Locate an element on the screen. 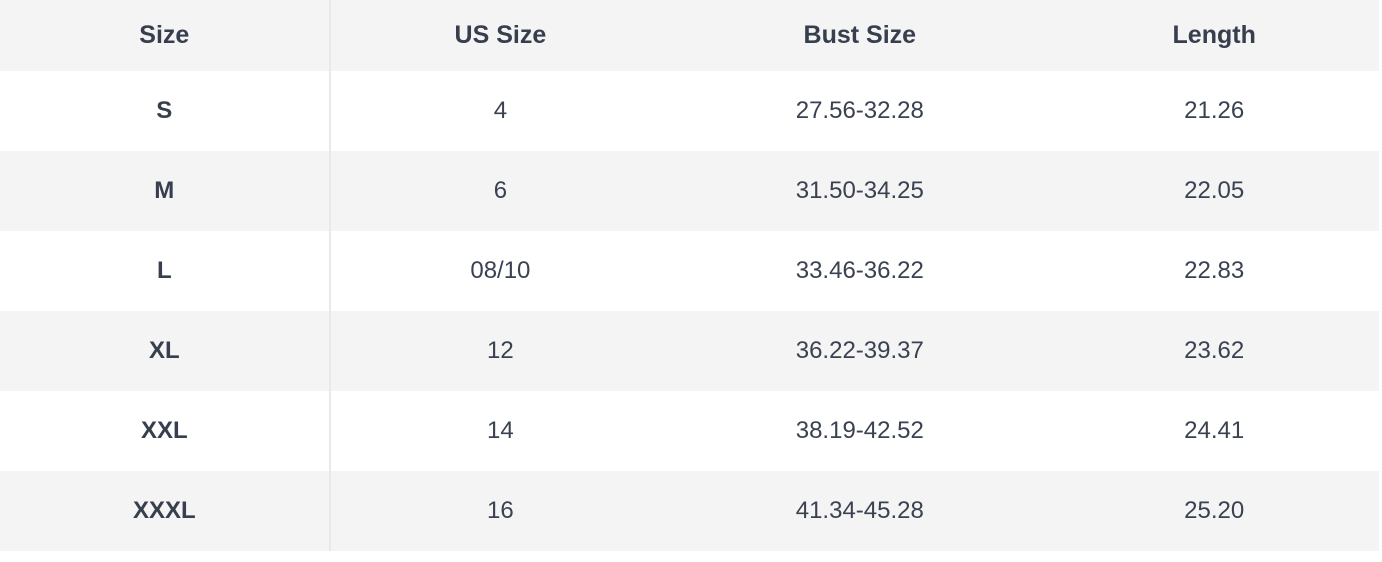 Image resolution: width=1382 pixels, height=562 pixels. column-header-us-size: US Size is located at coordinates (500, 35).